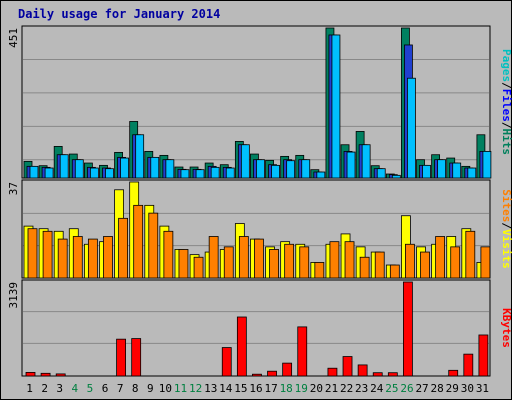 This screenshot has width=512, height=400. I want to click on bar-pages-files-hits-series3-day3, so click(64, 166).